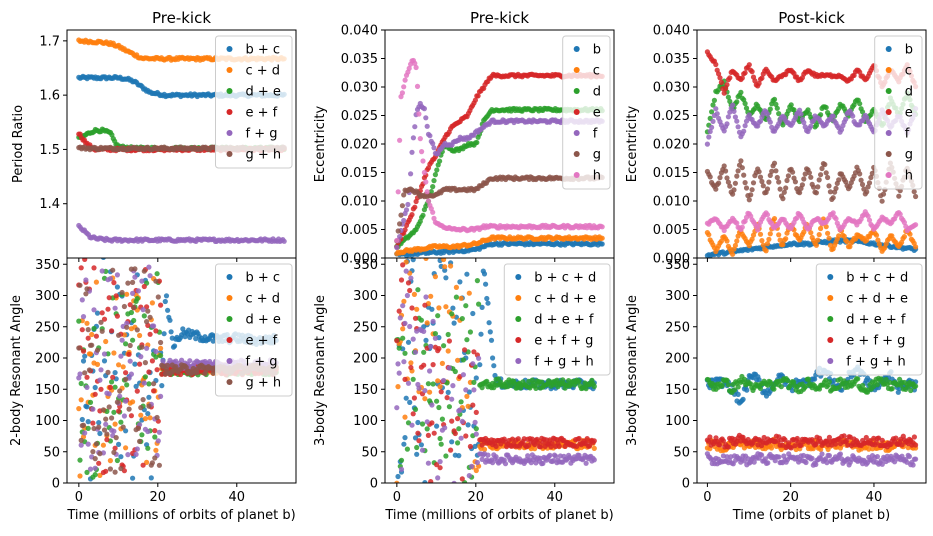 The width and height of the screenshot is (933, 536). Describe the element at coordinates (671, 230) in the screenshot. I see `y-tick-label: 0.005` at that location.